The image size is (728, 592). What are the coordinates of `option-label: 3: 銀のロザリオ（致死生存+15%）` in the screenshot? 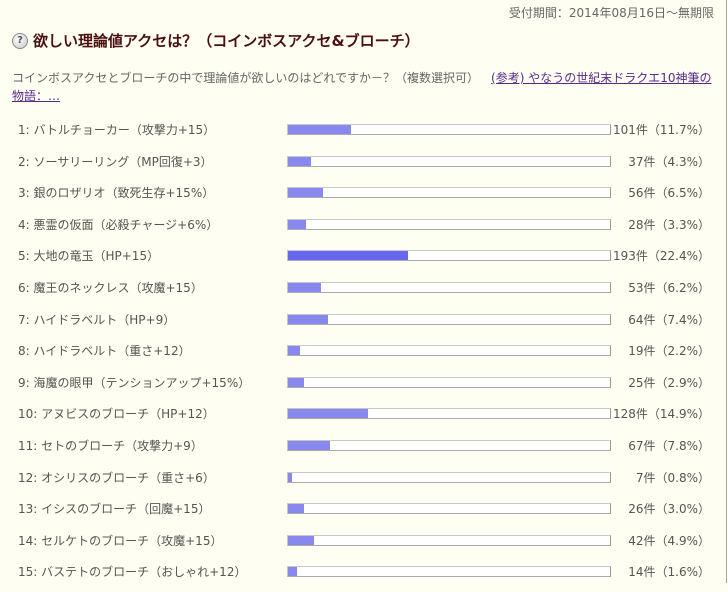 It's located at (116, 193).